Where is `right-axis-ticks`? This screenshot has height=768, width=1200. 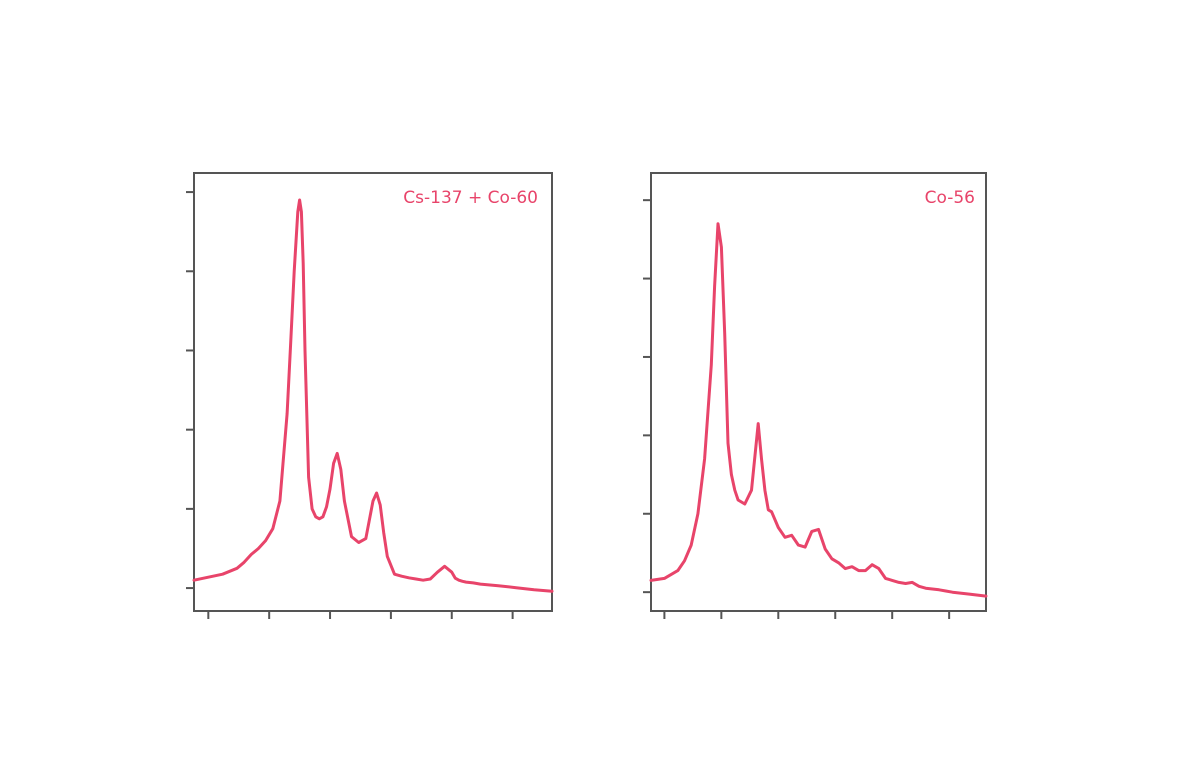 right-axis-ticks is located at coordinates (797, 409).